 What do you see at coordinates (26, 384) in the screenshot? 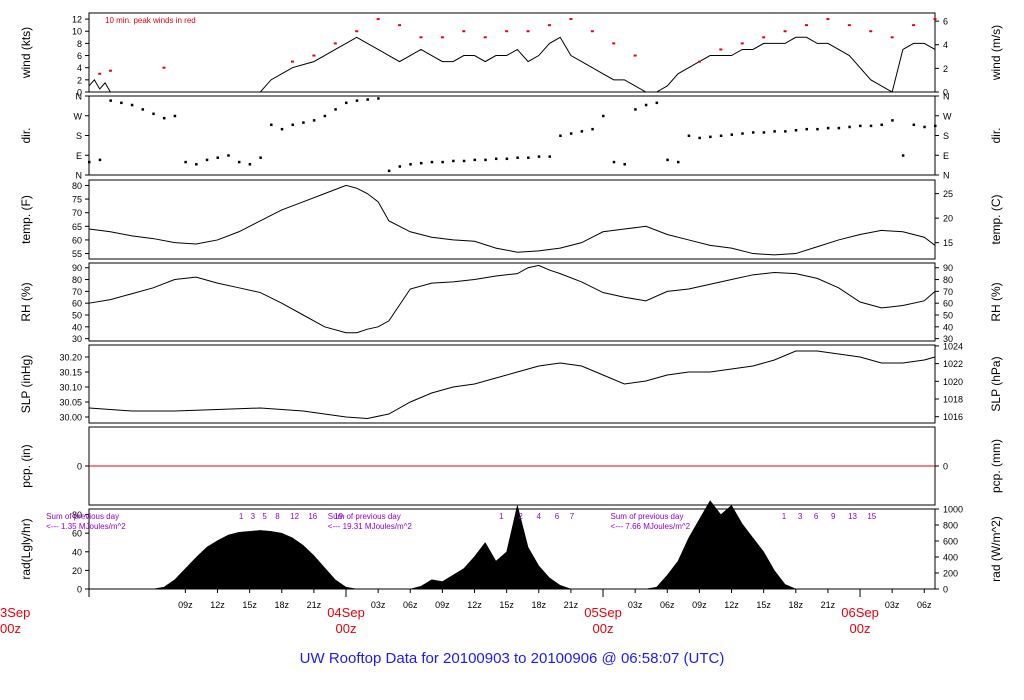
I see `y-axis-label: SLP (inHg)` at bounding box center [26, 384].